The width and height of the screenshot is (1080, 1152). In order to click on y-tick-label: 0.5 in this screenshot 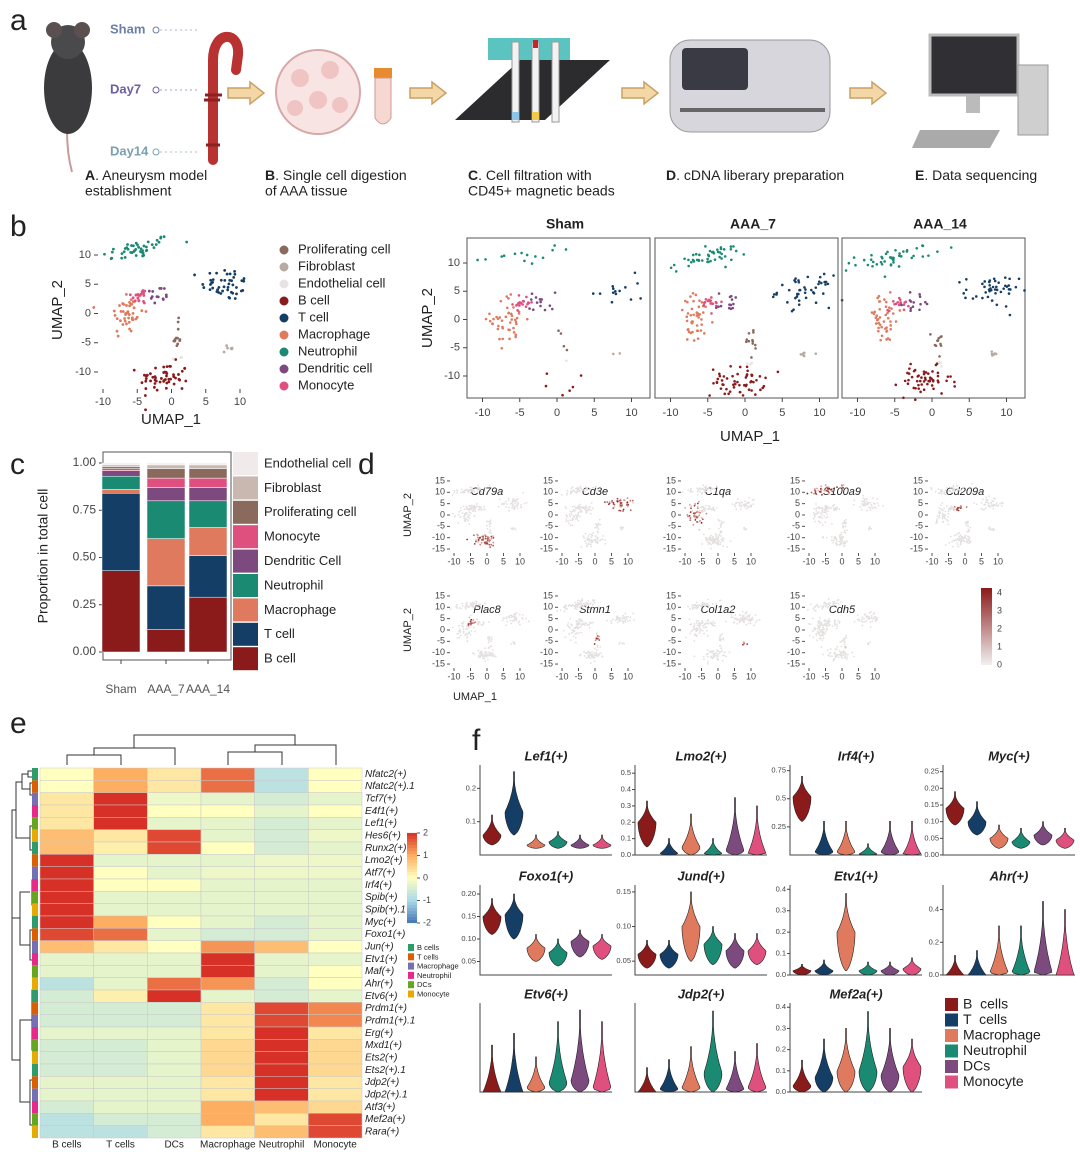, I will do `click(781, 798)`.